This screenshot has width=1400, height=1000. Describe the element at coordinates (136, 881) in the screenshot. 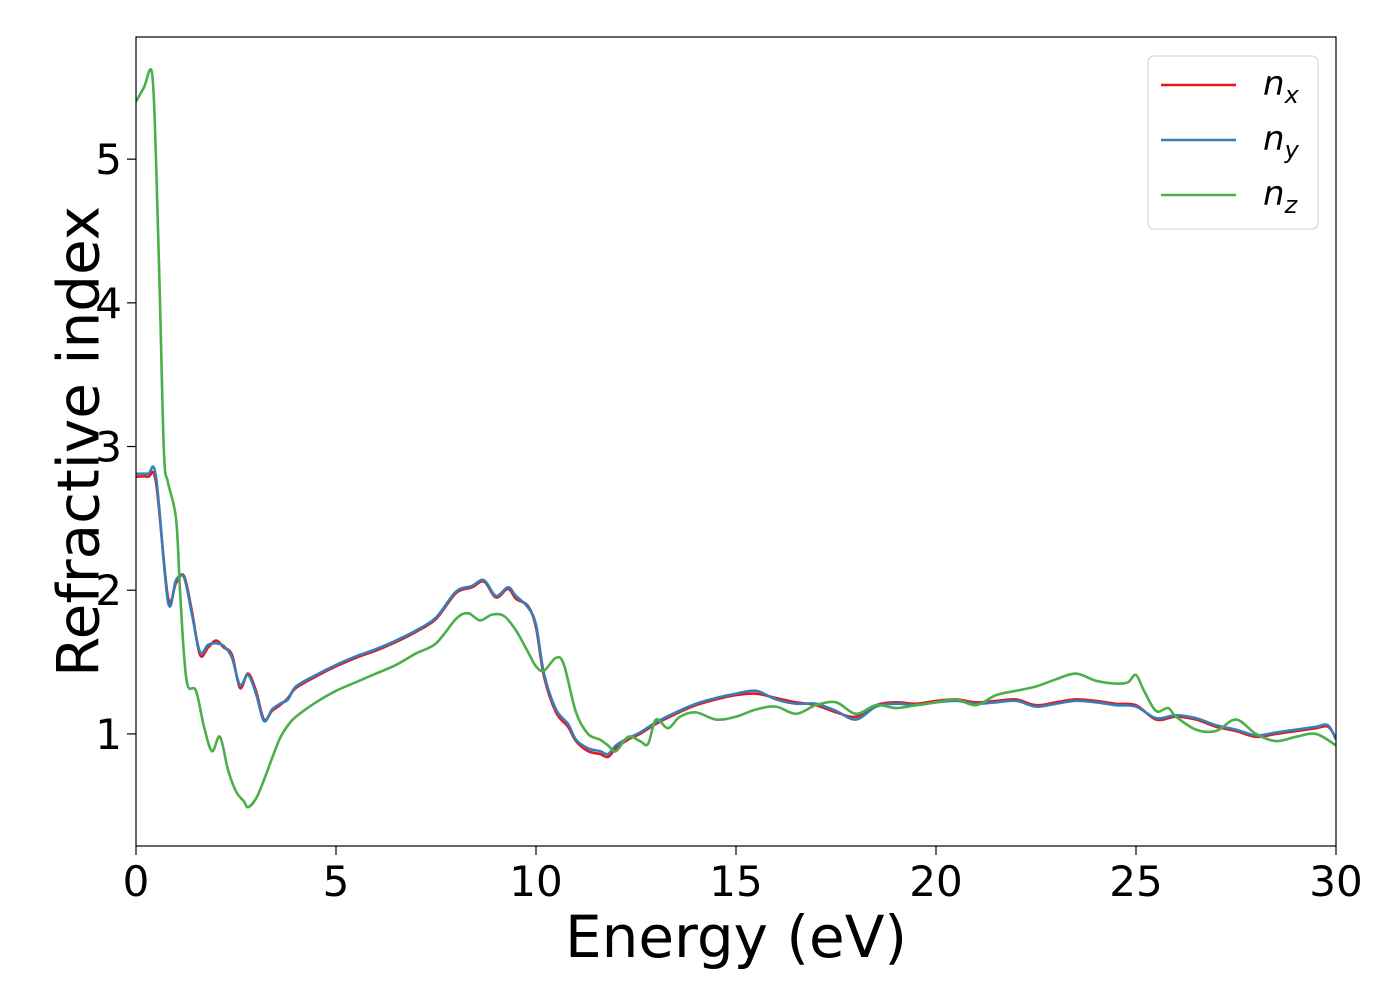

I see `x-tick-label: 0` at that location.